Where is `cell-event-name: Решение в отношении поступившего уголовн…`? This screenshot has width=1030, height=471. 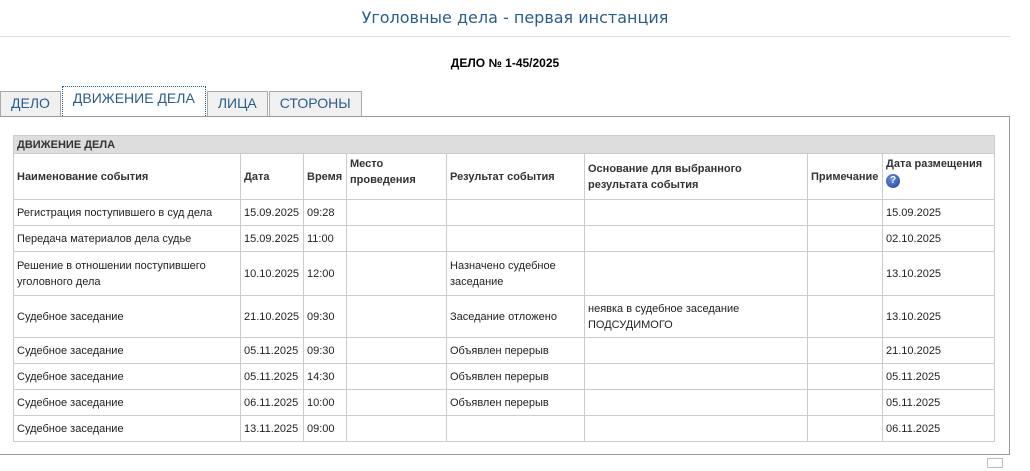
cell-event-name: Решение в отношении поступившего уголовн… is located at coordinates (127, 273).